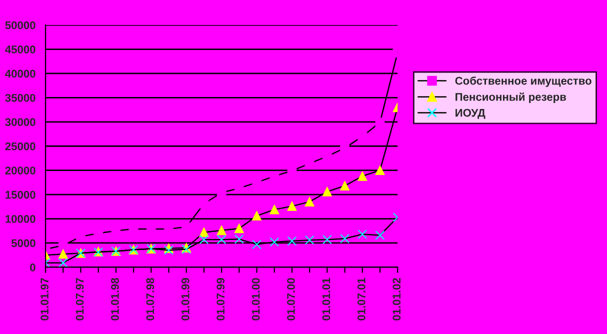 Image resolution: width=607 pixels, height=334 pixels. Describe the element at coordinates (396, 299) in the screenshot. I see `x-tick-label: 01.01.02` at that location.